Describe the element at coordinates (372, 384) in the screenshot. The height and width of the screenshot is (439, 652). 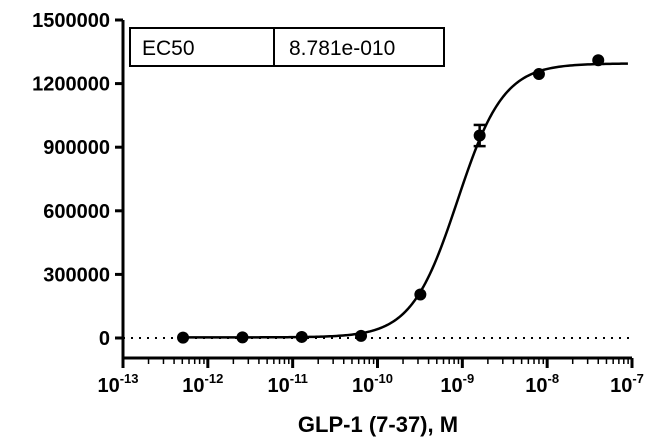
I see `x-tick-label: 10⁻¹⁰` at that location.